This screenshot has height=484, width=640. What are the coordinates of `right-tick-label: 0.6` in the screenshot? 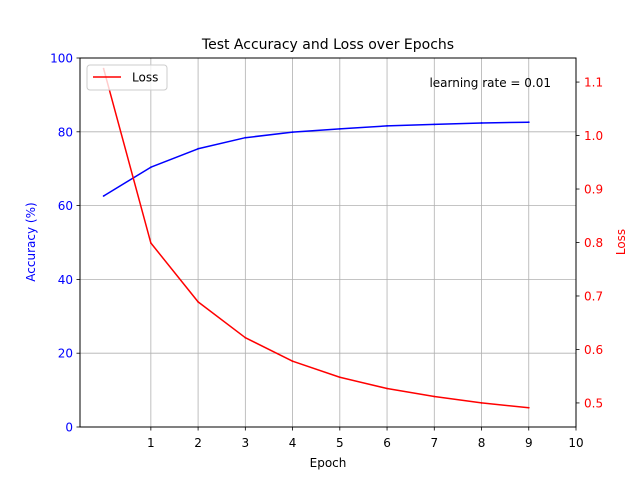 It's located at (593, 350).